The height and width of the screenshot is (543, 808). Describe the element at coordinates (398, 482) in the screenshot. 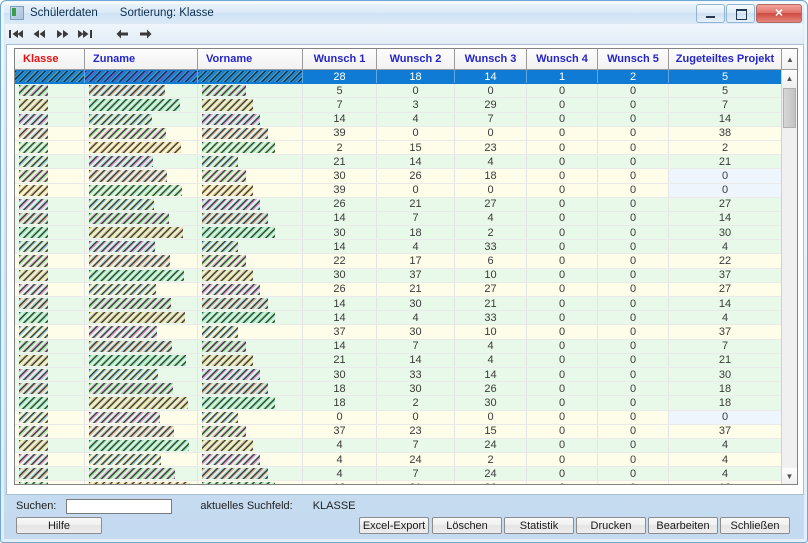

I see `table-row: 1821260018` at that location.